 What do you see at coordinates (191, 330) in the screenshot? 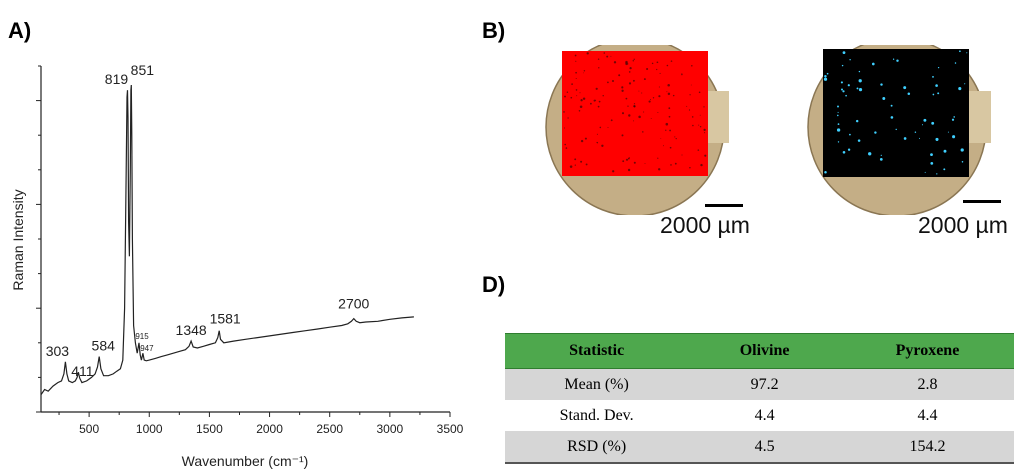
I see `peak-label: 1348` at bounding box center [191, 330].